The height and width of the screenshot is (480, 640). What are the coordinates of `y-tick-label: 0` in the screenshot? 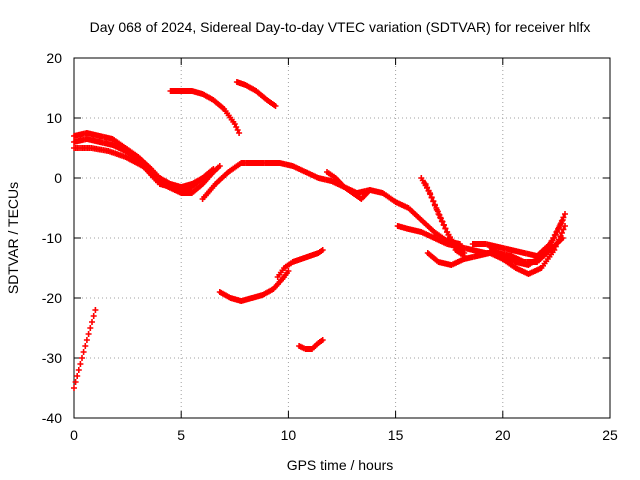 It's located at (58, 178).